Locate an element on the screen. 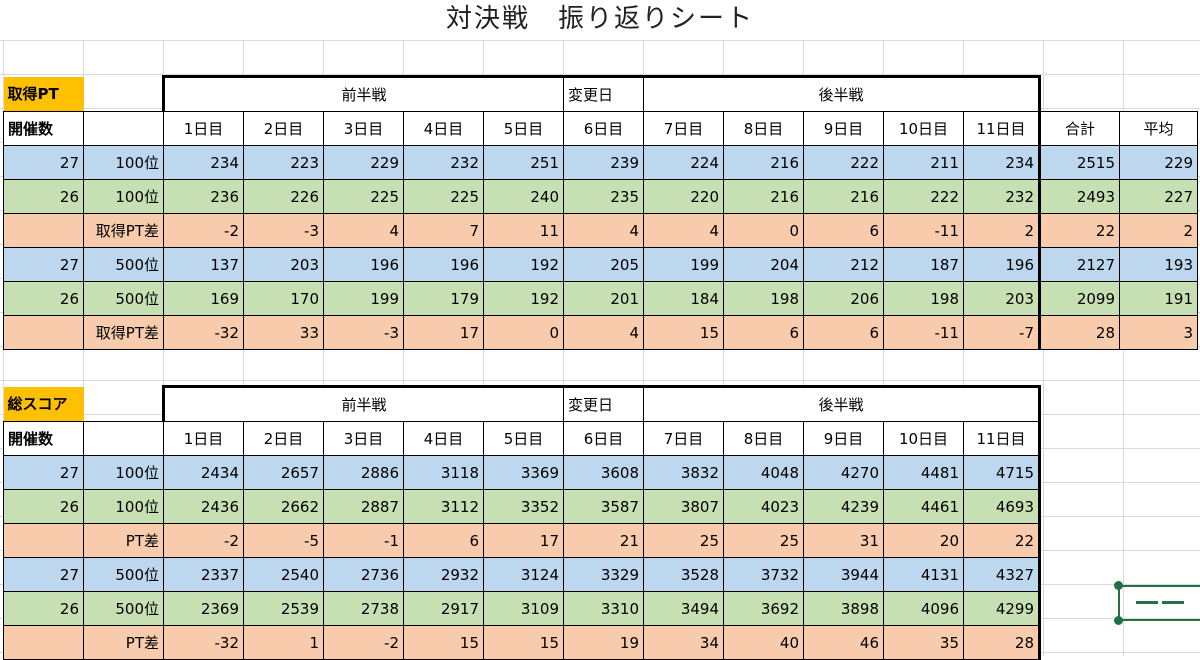 Image resolution: width=1200 pixels, height=660 pixels. day-header-3: 3日目 is located at coordinates (363, 128).